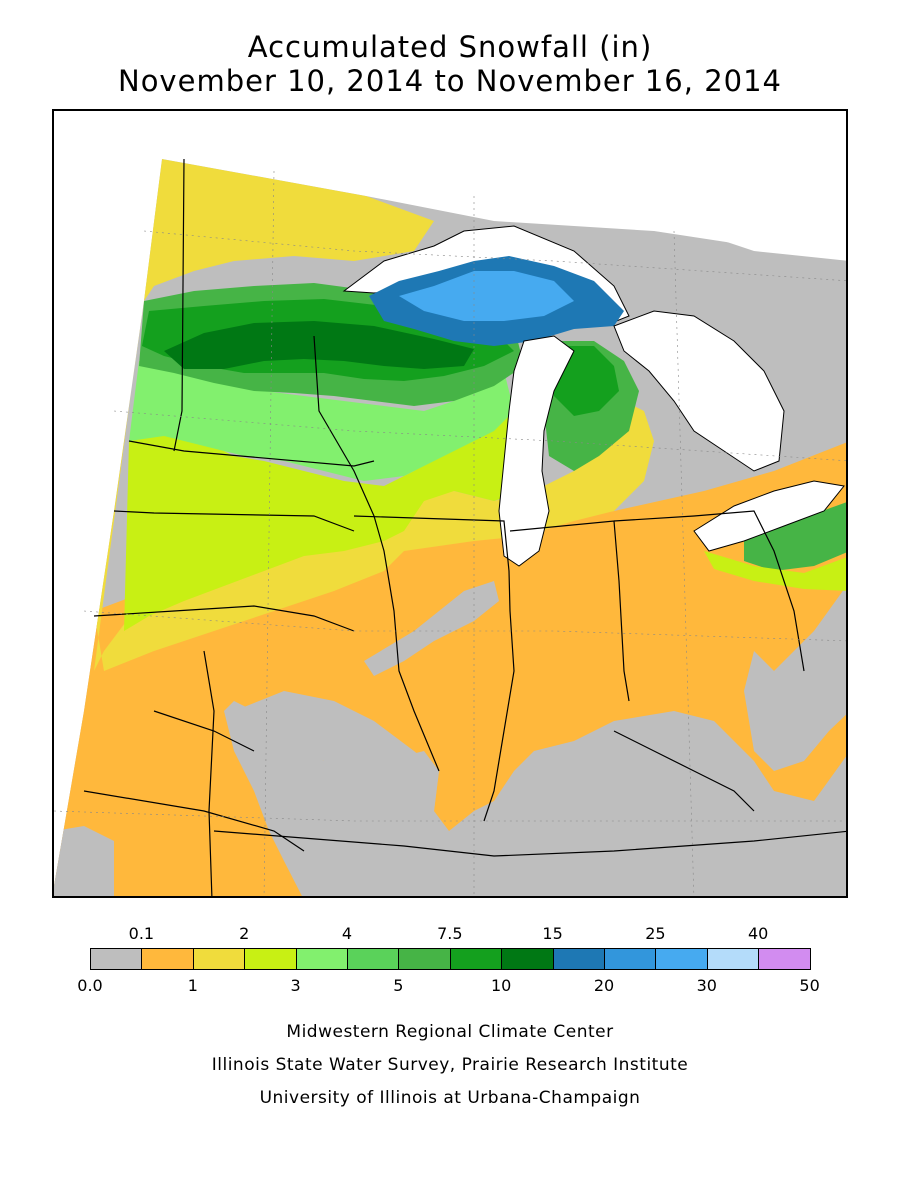 The width and height of the screenshot is (900, 1200). Describe the element at coordinates (655, 933) in the screenshot. I see `legend-top-label: 25` at that location.